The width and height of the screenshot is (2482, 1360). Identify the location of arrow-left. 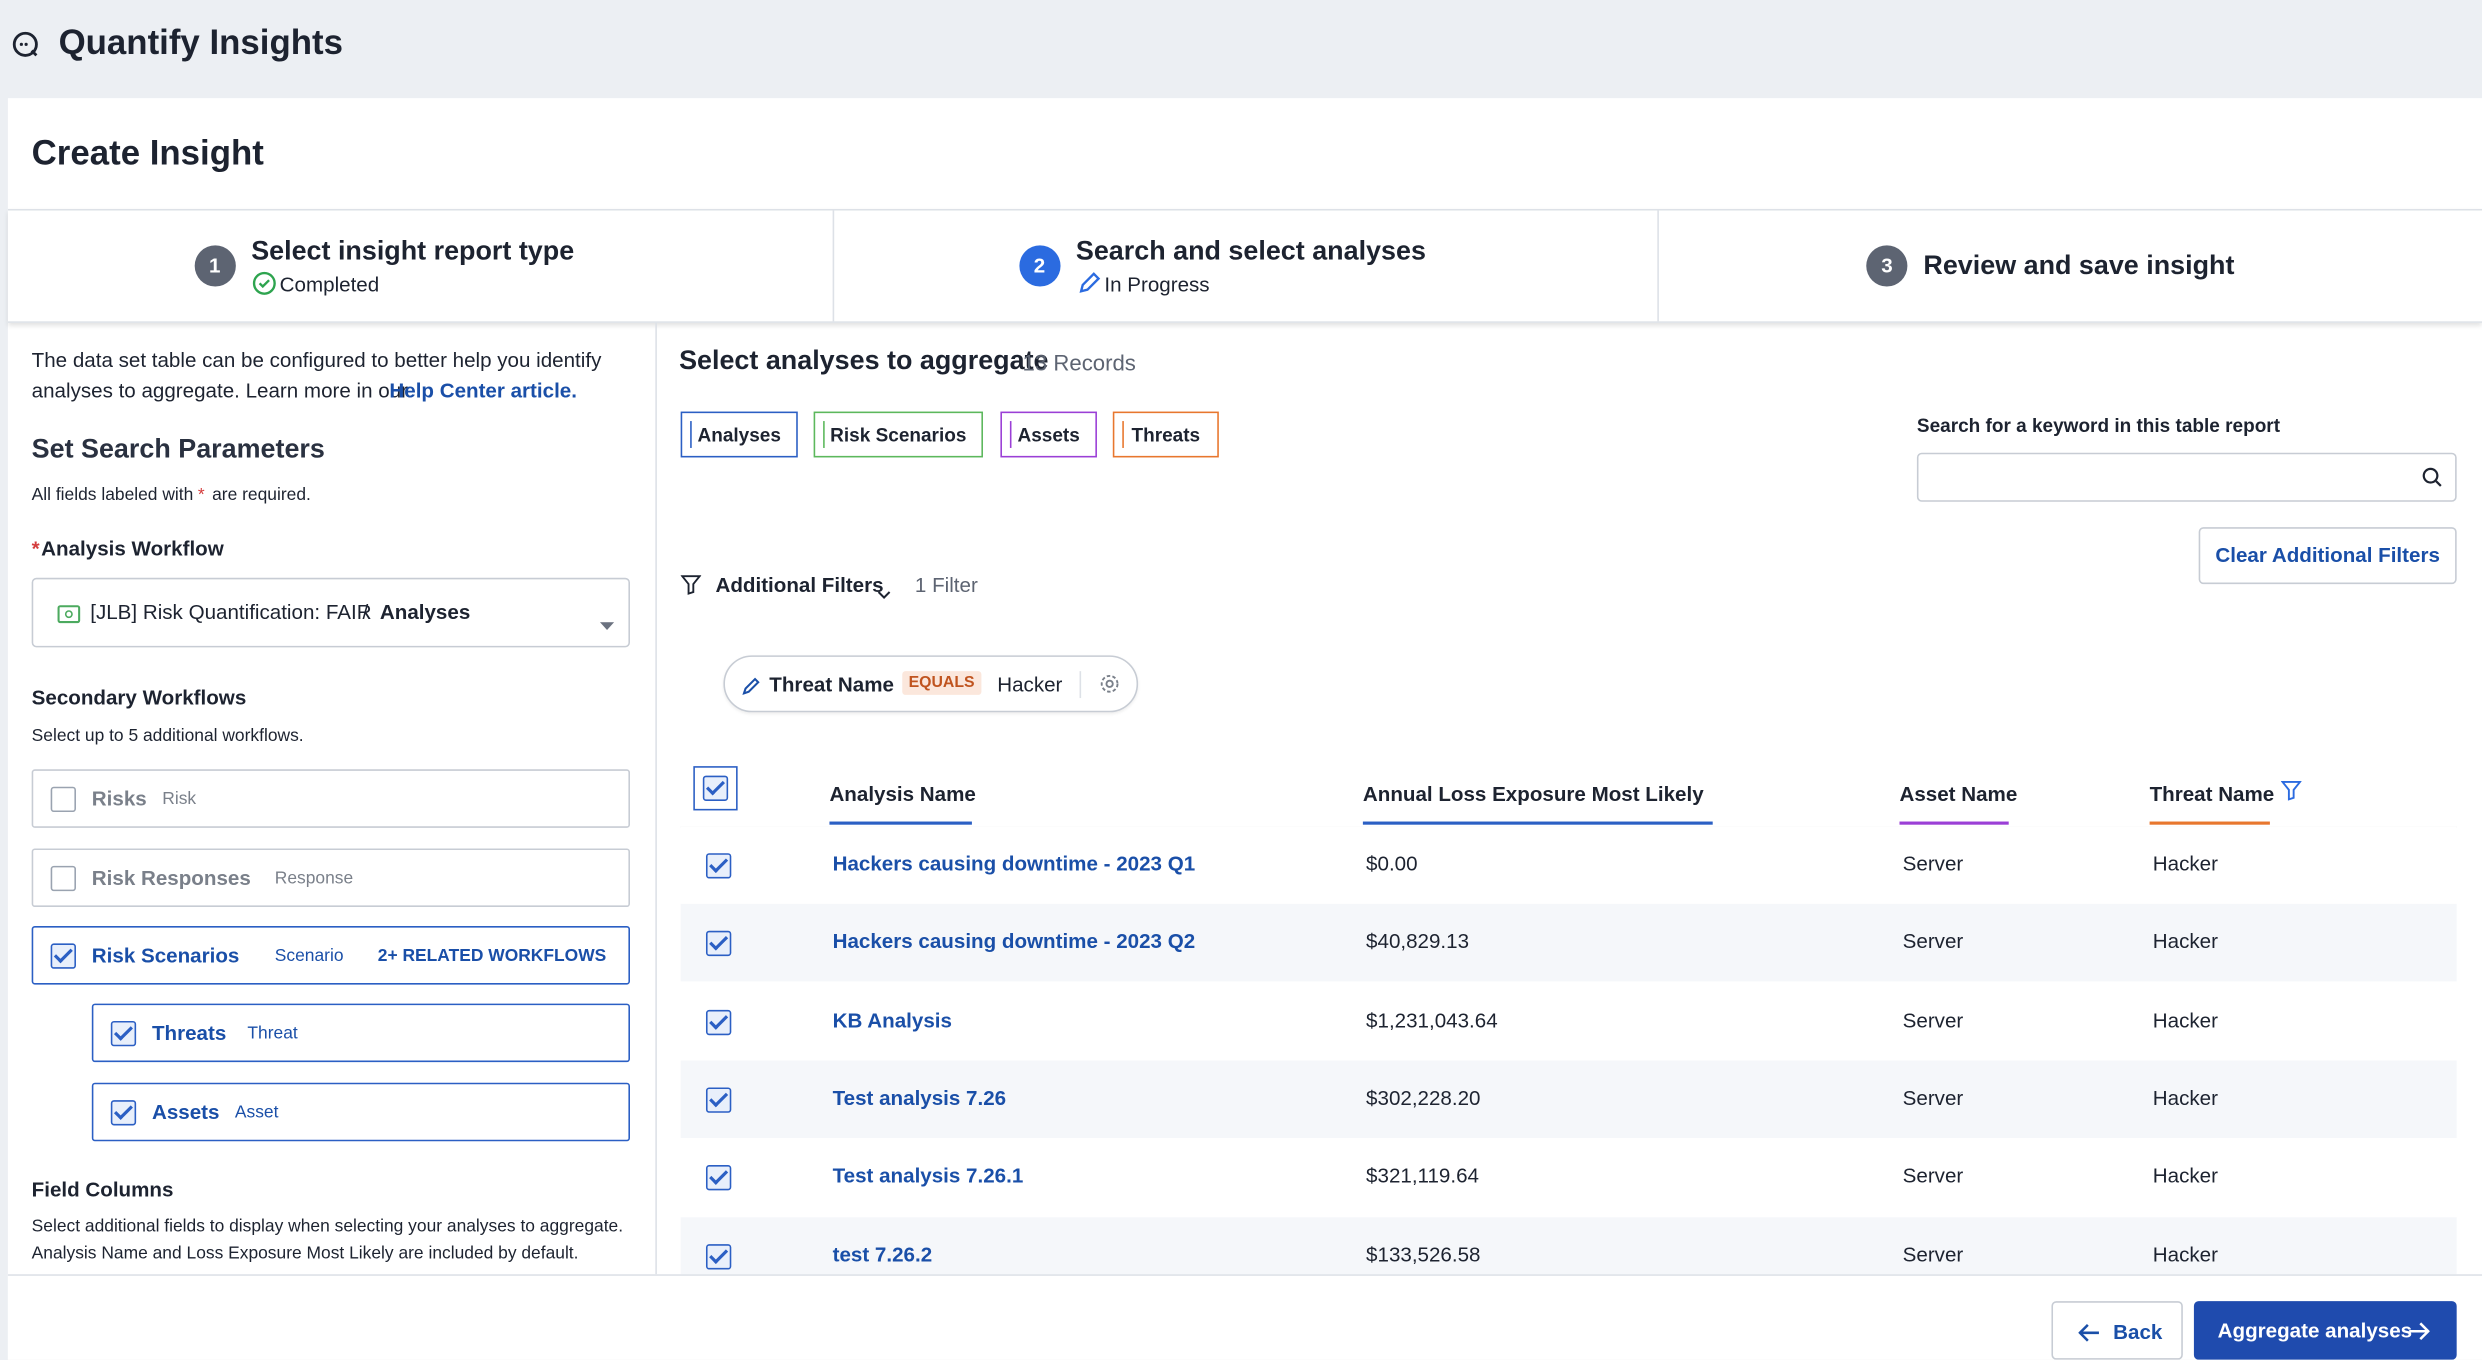
(2089, 1336).